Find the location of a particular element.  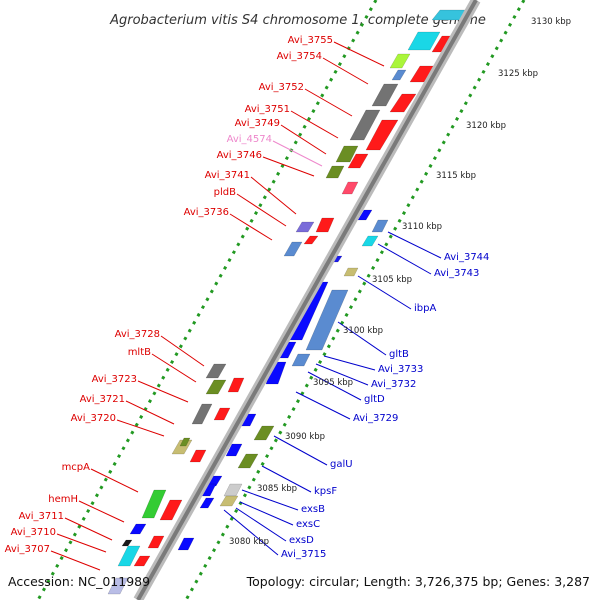

gene-label: Avi_3733 is located at coordinates (400, 369).